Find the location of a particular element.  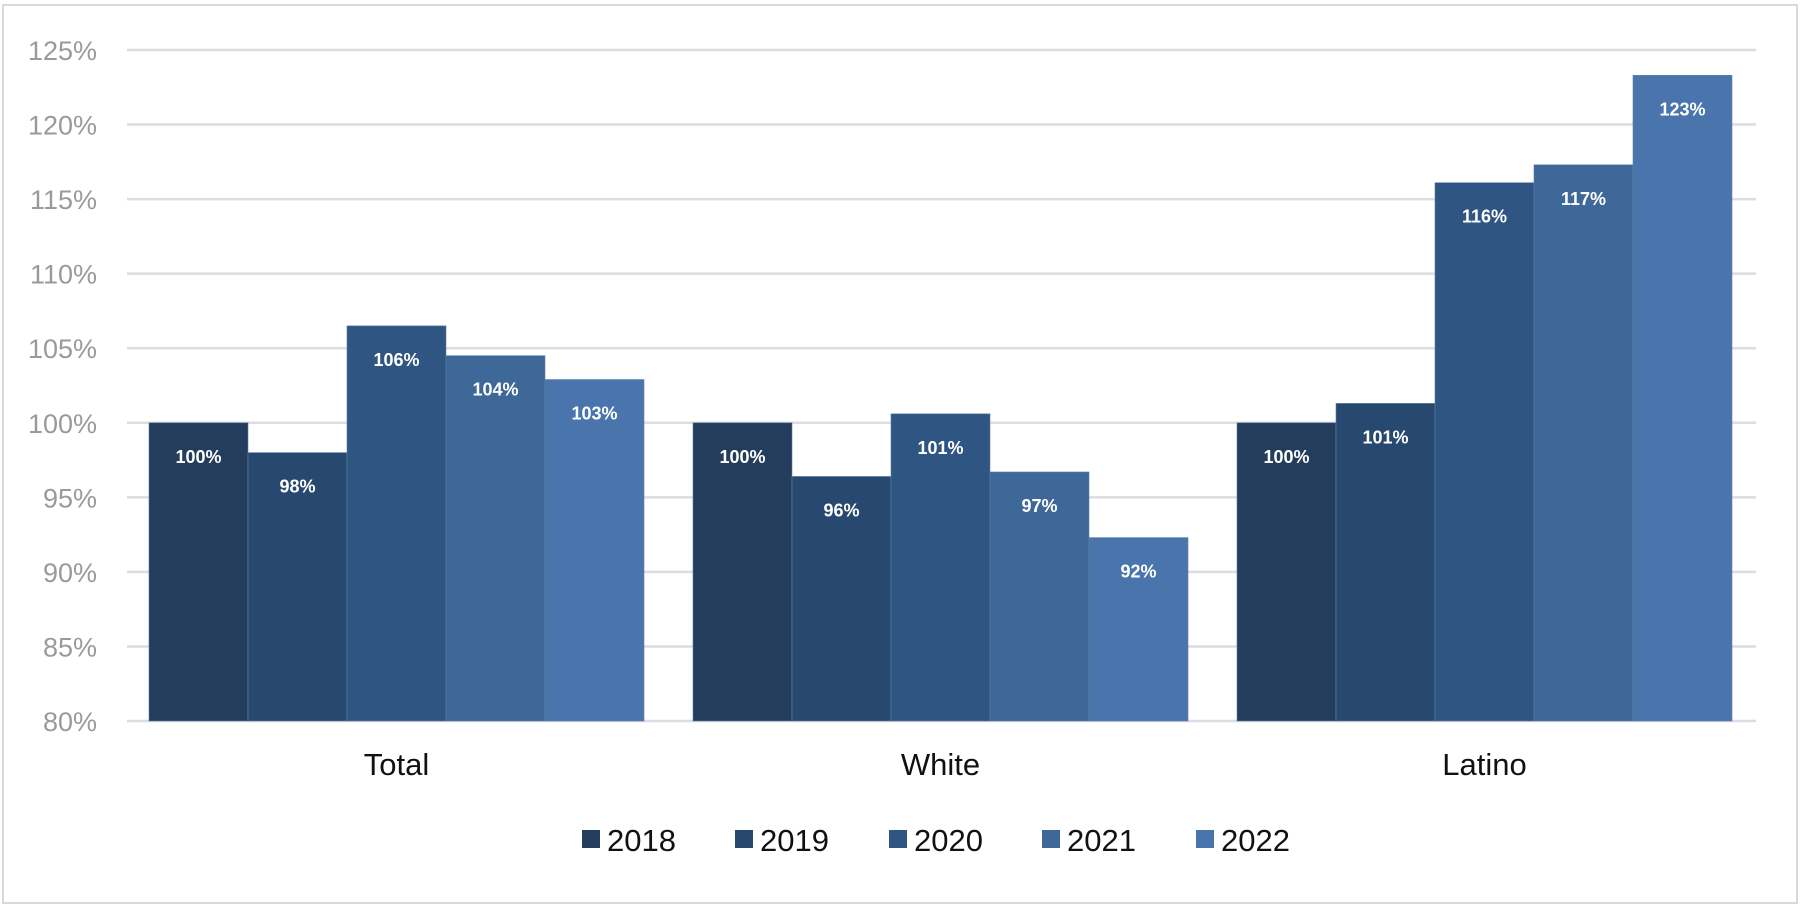

bar-latino-2019 is located at coordinates (1385, 562).